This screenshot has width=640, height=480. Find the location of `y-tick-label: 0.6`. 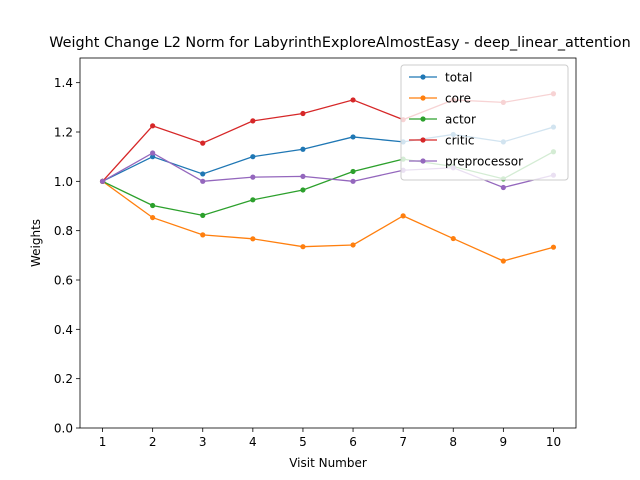

y-tick-label: 0.6 is located at coordinates (63, 281).